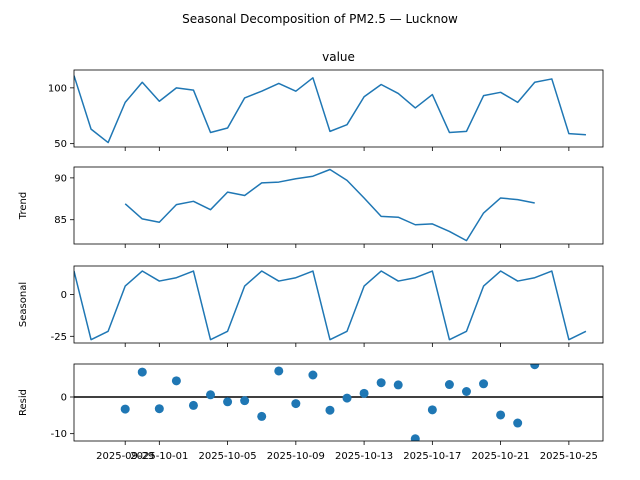  Describe the element at coordinates (60, 178) in the screenshot. I see `y-tick-label: 90` at that location.